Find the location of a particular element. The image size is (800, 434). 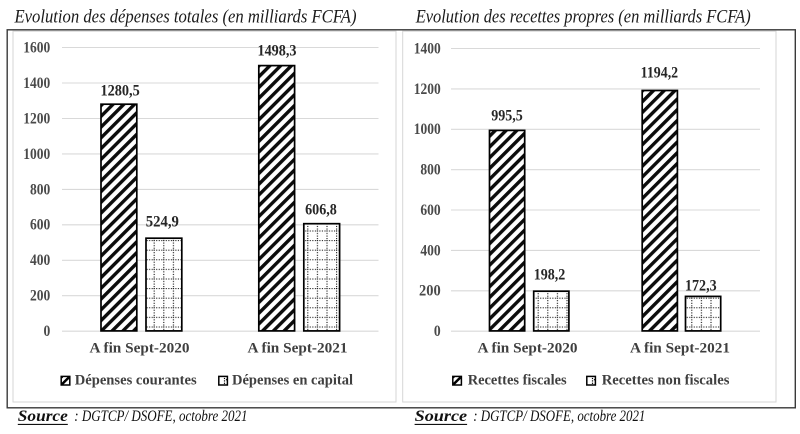

svg-text: 1600 is located at coordinates (36, 47).